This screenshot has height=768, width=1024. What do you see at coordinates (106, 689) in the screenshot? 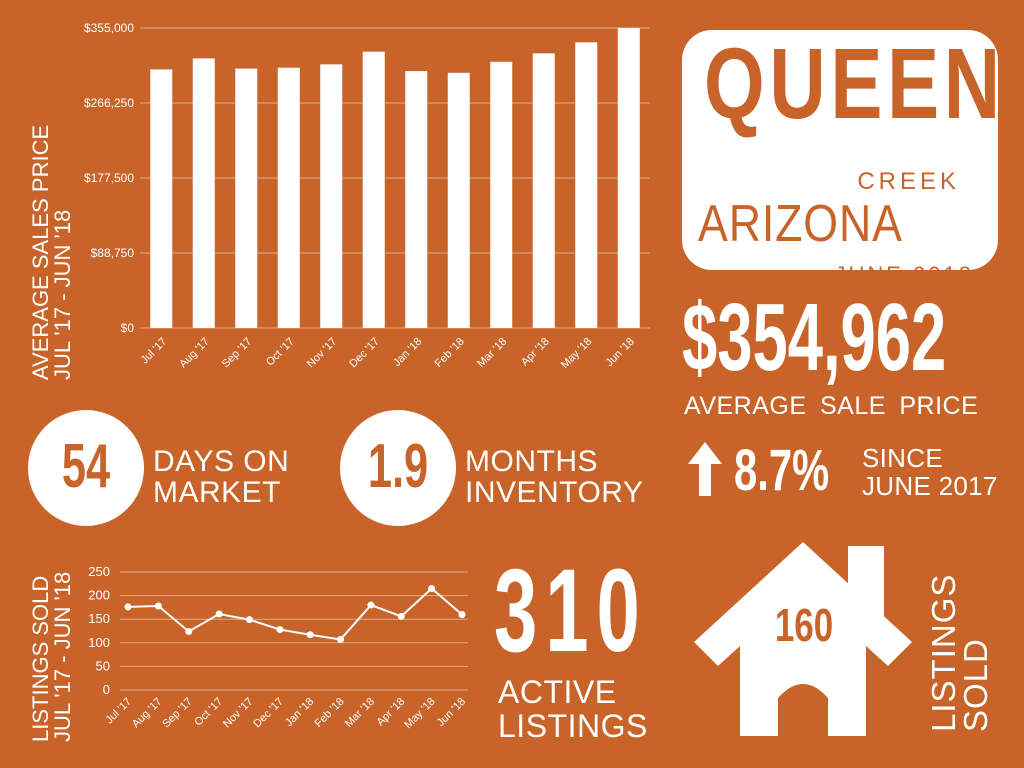
I see `line-chart-ytick-label: 0` at bounding box center [106, 689].